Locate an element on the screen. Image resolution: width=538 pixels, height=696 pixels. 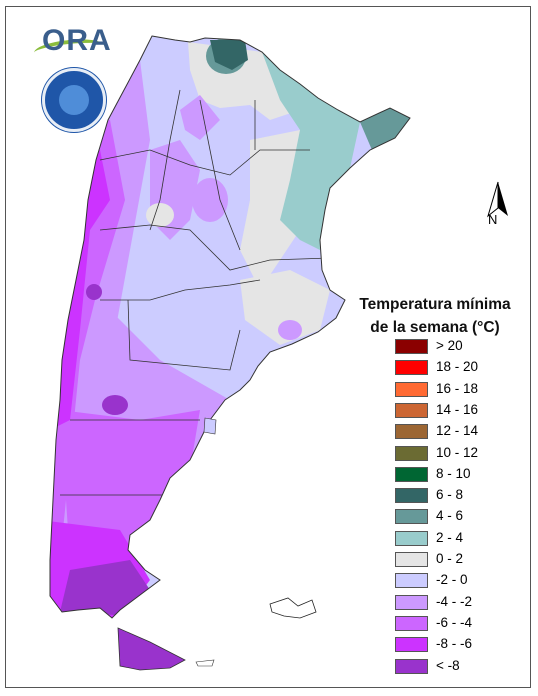
legend-item: 8 - 10 is located at coordinates (465, 475).